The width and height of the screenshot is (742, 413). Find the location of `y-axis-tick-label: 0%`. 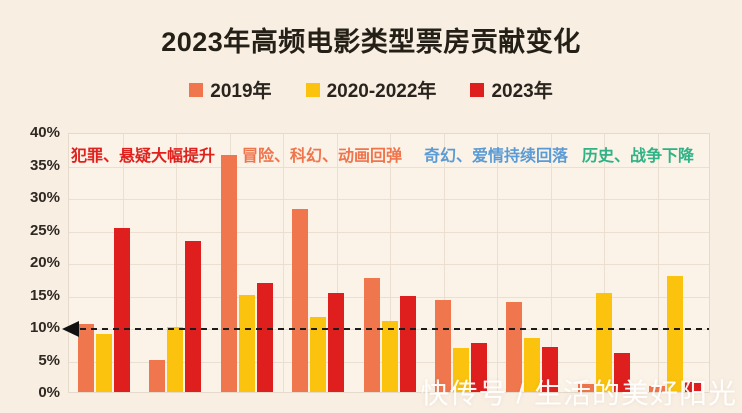

y-axis-tick-label: 0% is located at coordinates (49, 392).